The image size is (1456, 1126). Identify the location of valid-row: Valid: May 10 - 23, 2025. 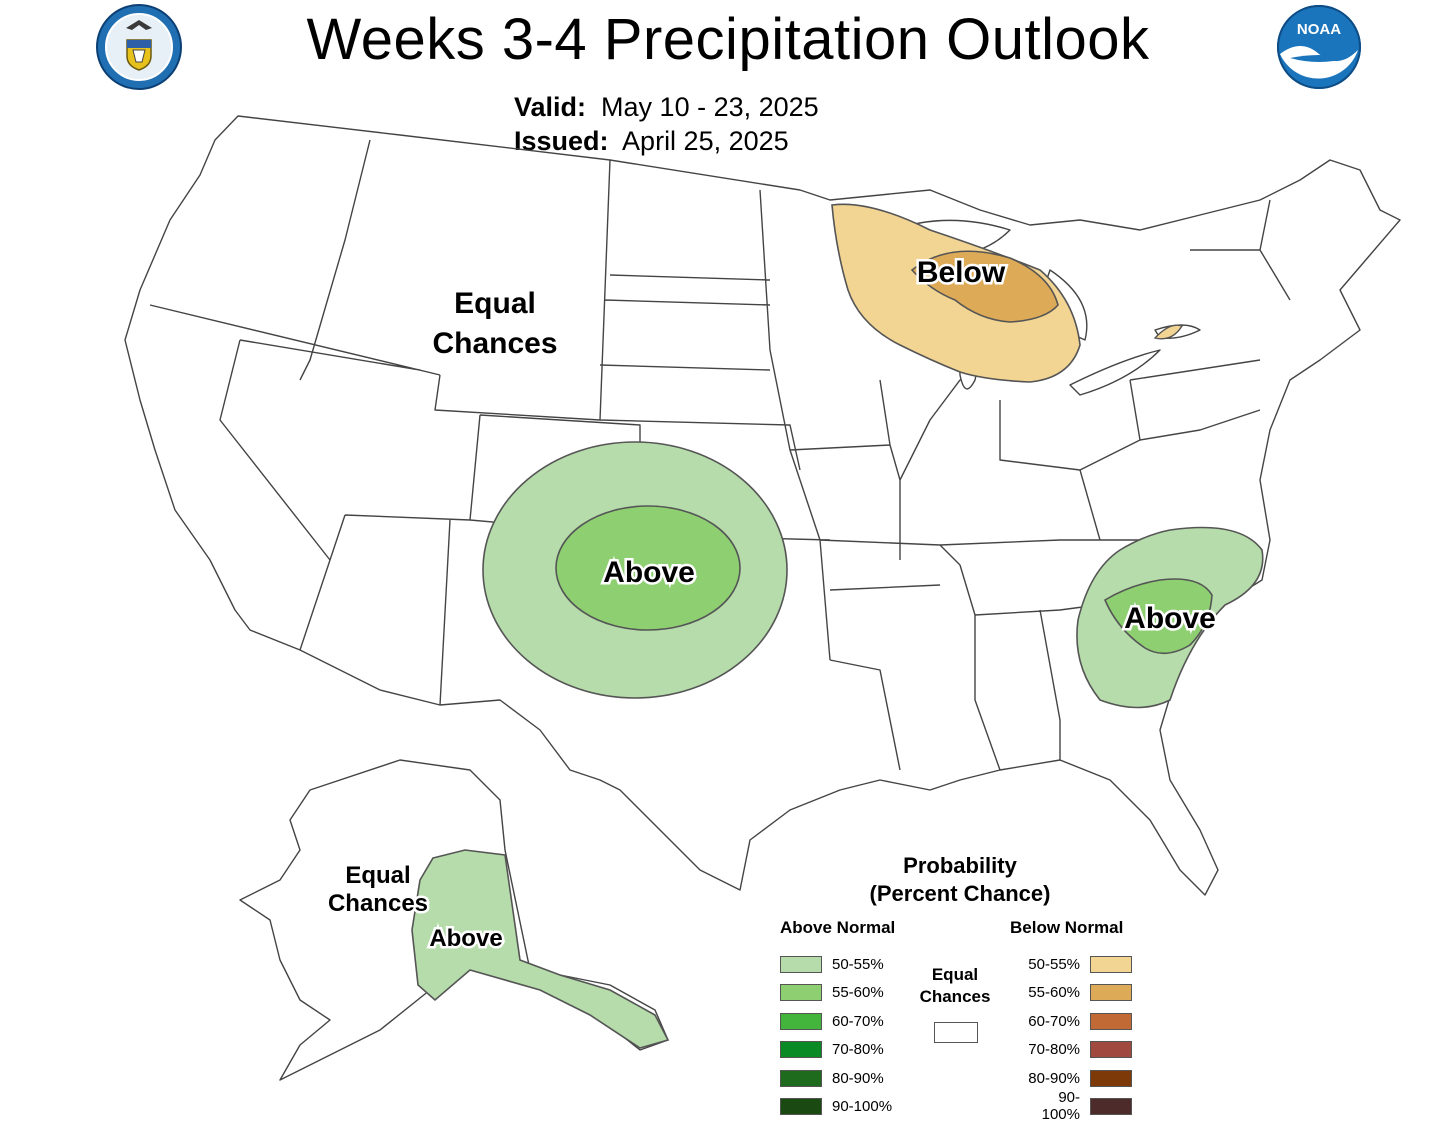
(666, 107).